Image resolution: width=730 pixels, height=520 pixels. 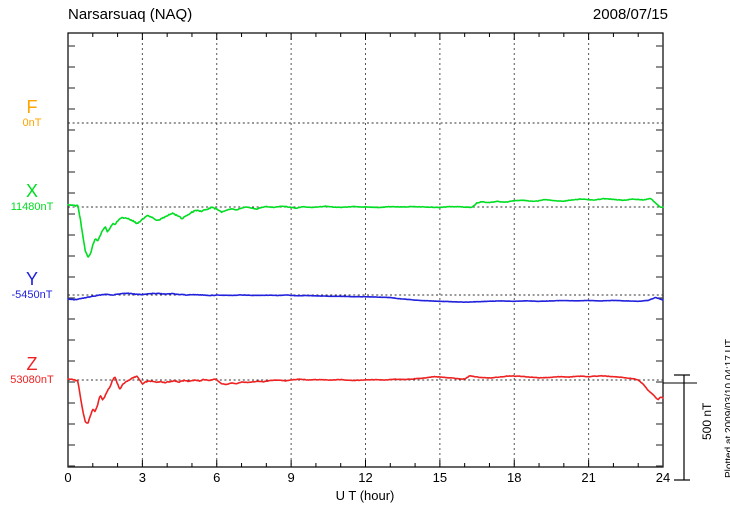 I want to click on x-tick-label: 6, so click(x=217, y=477).